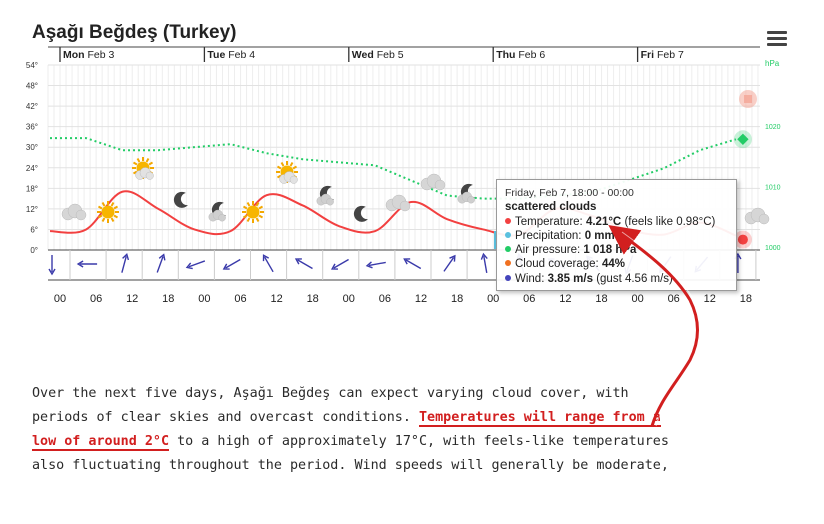  Describe the element at coordinates (32, 209) in the screenshot. I see `temperature-tick-label: 12°` at that location.